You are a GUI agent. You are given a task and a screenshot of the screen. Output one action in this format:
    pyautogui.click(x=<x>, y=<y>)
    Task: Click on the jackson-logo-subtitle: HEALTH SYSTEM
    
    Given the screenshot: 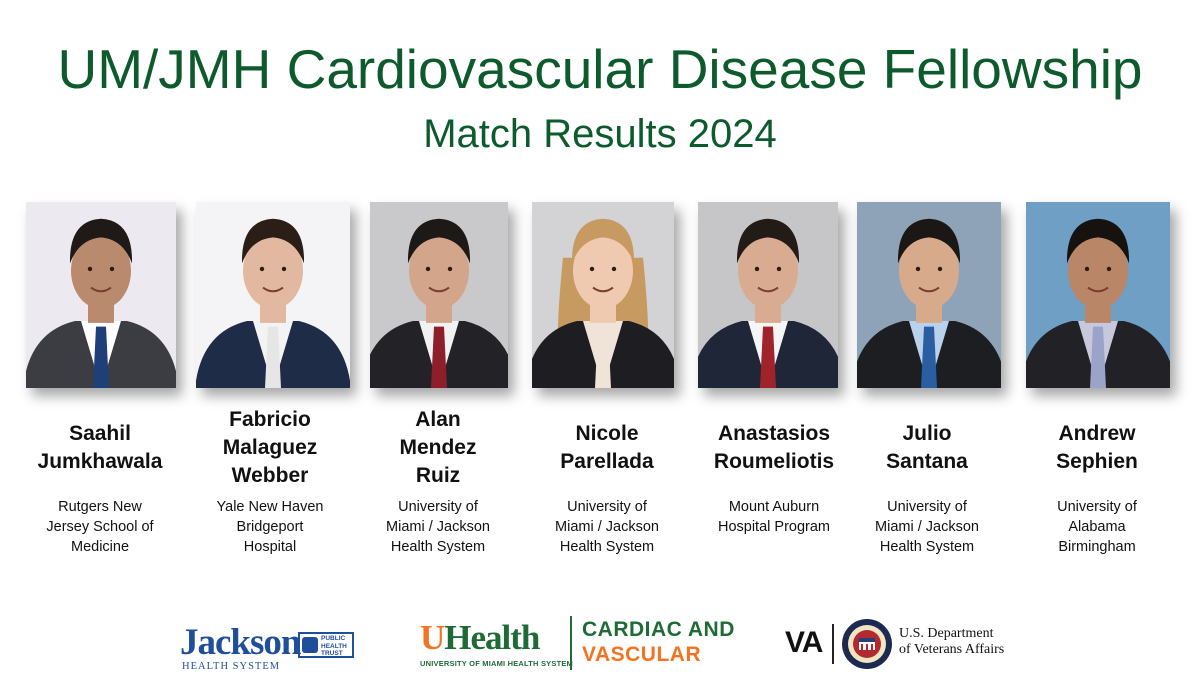 What is the action you would take?
    pyautogui.click(x=231, y=666)
    